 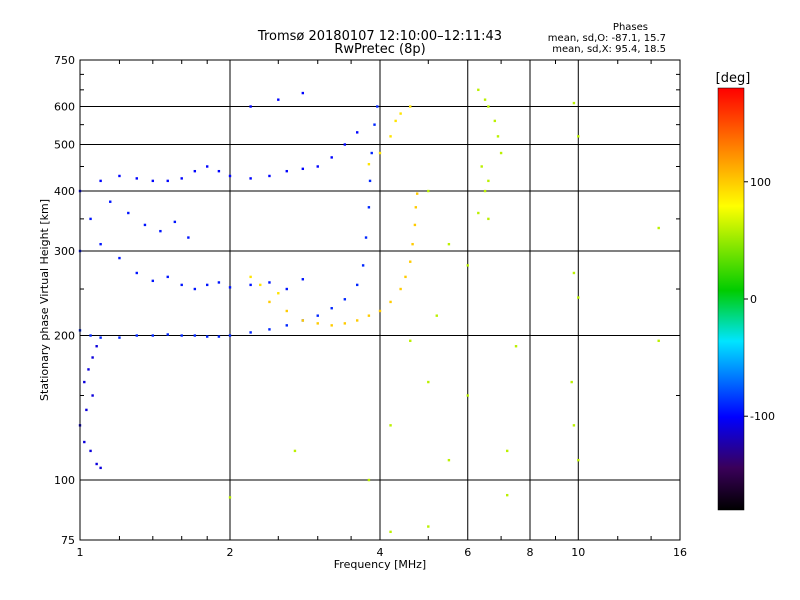 I want to click on x-tick-label: 2, so click(x=230, y=552).